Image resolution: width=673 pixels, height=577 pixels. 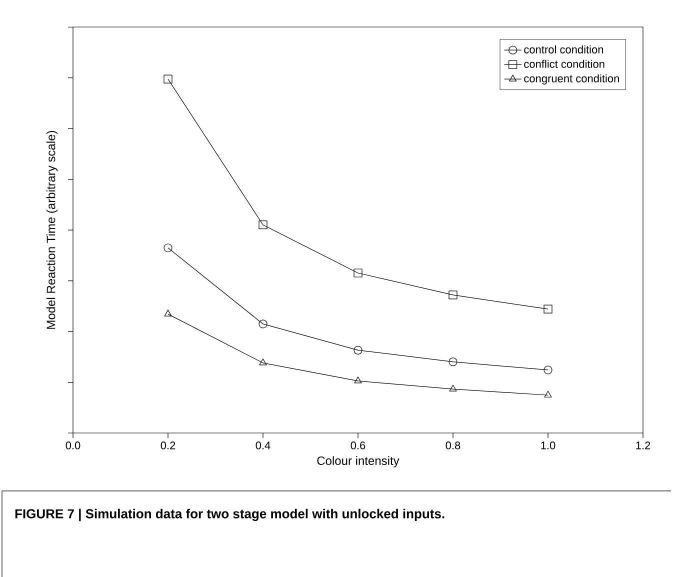 What do you see at coordinates (229, 515) in the screenshot?
I see `caption: FIGURE 7 | Simulation data for two stage model with unlocked inputs.` at bounding box center [229, 515].